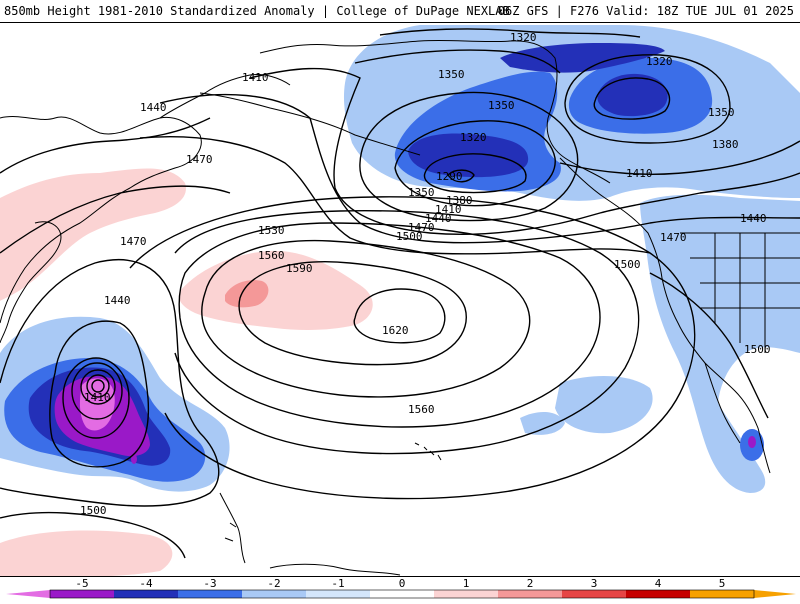  Describe the element at coordinates (310, 124) in the screenshot. I see `coastline-aleutians` at that location.